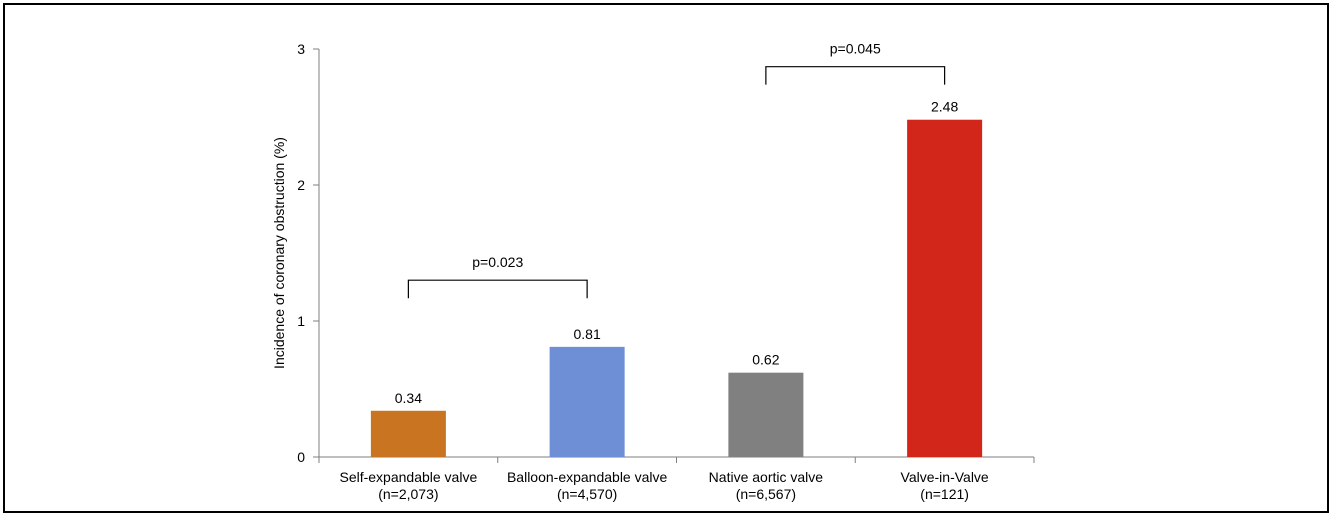 The height and width of the screenshot is (513, 1334). I want to click on category-label: Self-expandable valve, so click(408, 477).